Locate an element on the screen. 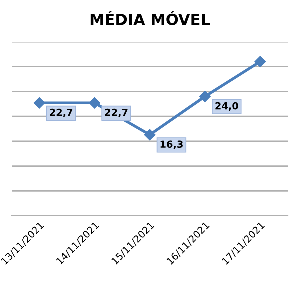 The height and width of the screenshot is (300, 300). chart-title: MÉDIA MÓVEL is located at coordinates (150, 18).